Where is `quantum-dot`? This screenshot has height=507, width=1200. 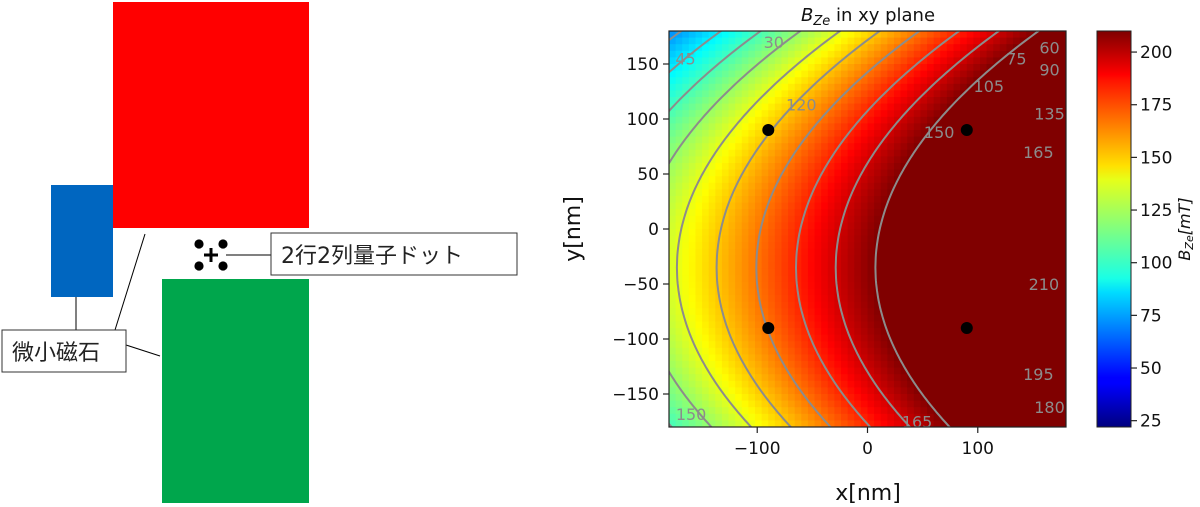
quantum-dot is located at coordinates (223, 244).